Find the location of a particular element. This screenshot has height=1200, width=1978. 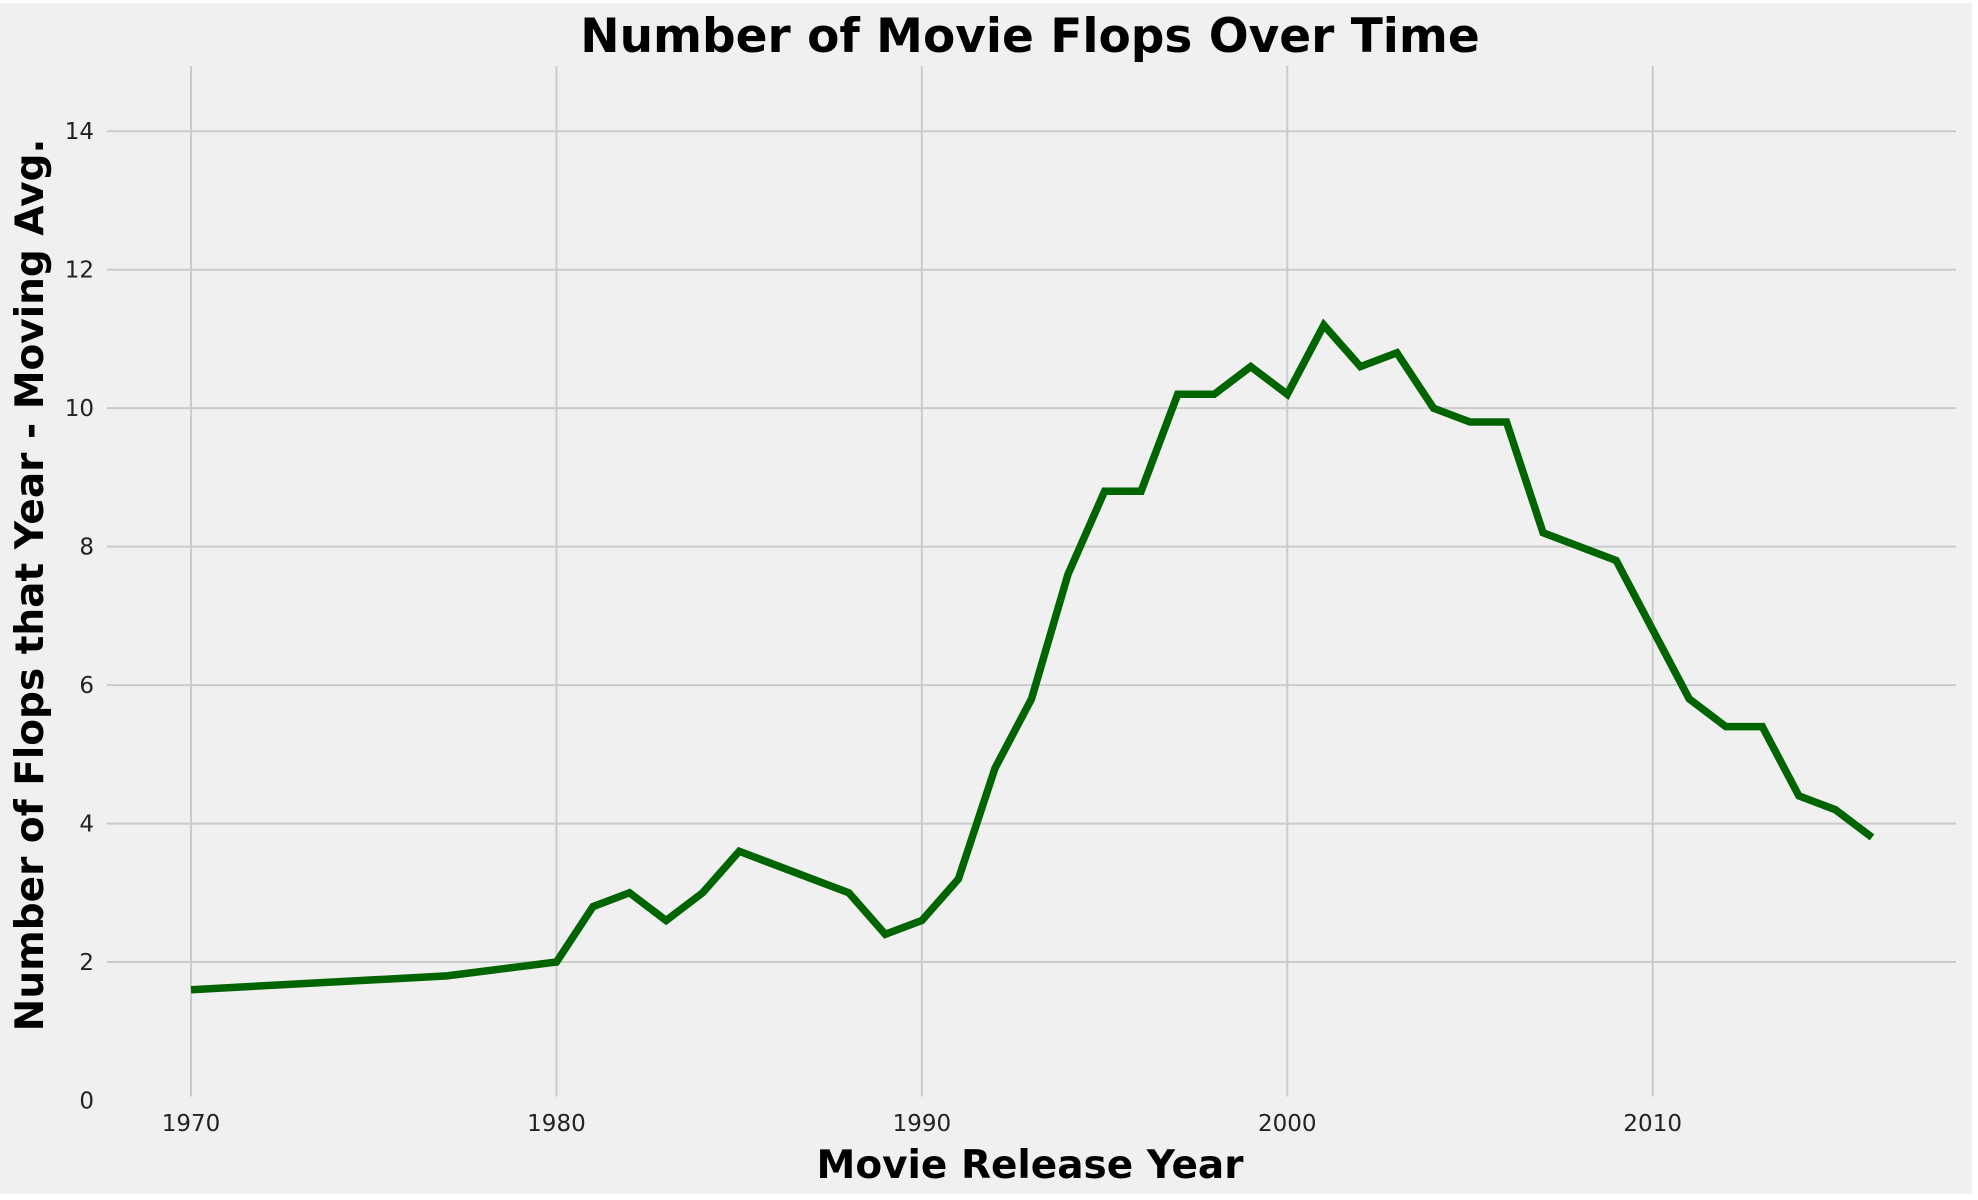

x-tick-label: 1970 is located at coordinates (191, 1124).